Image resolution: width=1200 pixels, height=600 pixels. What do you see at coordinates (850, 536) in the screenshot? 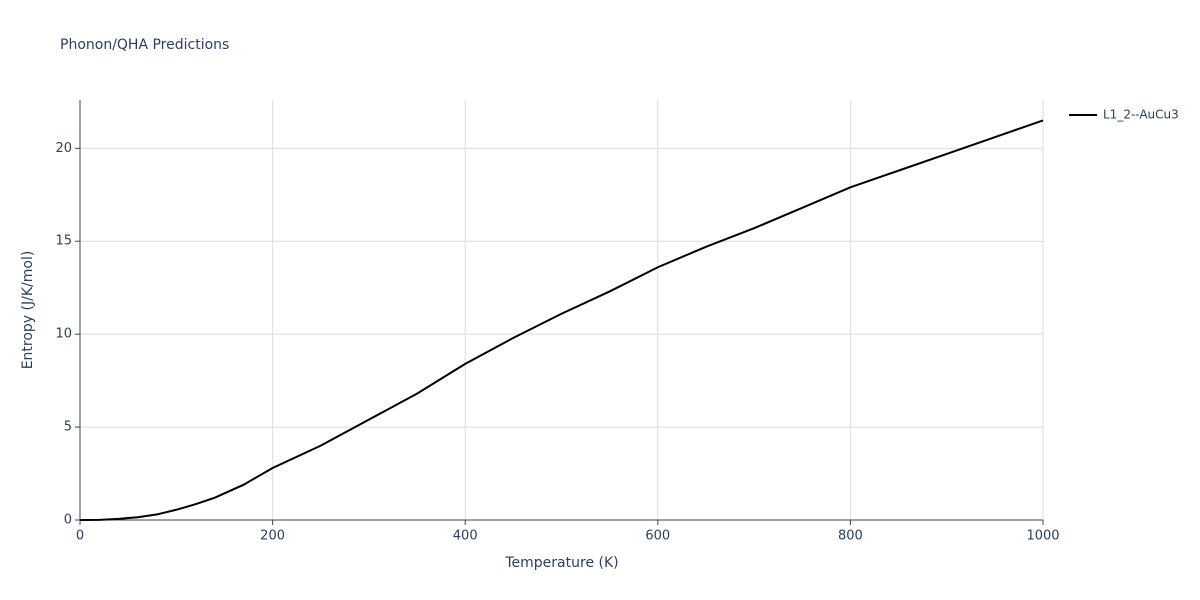
I see `x-tick-label: 800` at bounding box center [850, 536].